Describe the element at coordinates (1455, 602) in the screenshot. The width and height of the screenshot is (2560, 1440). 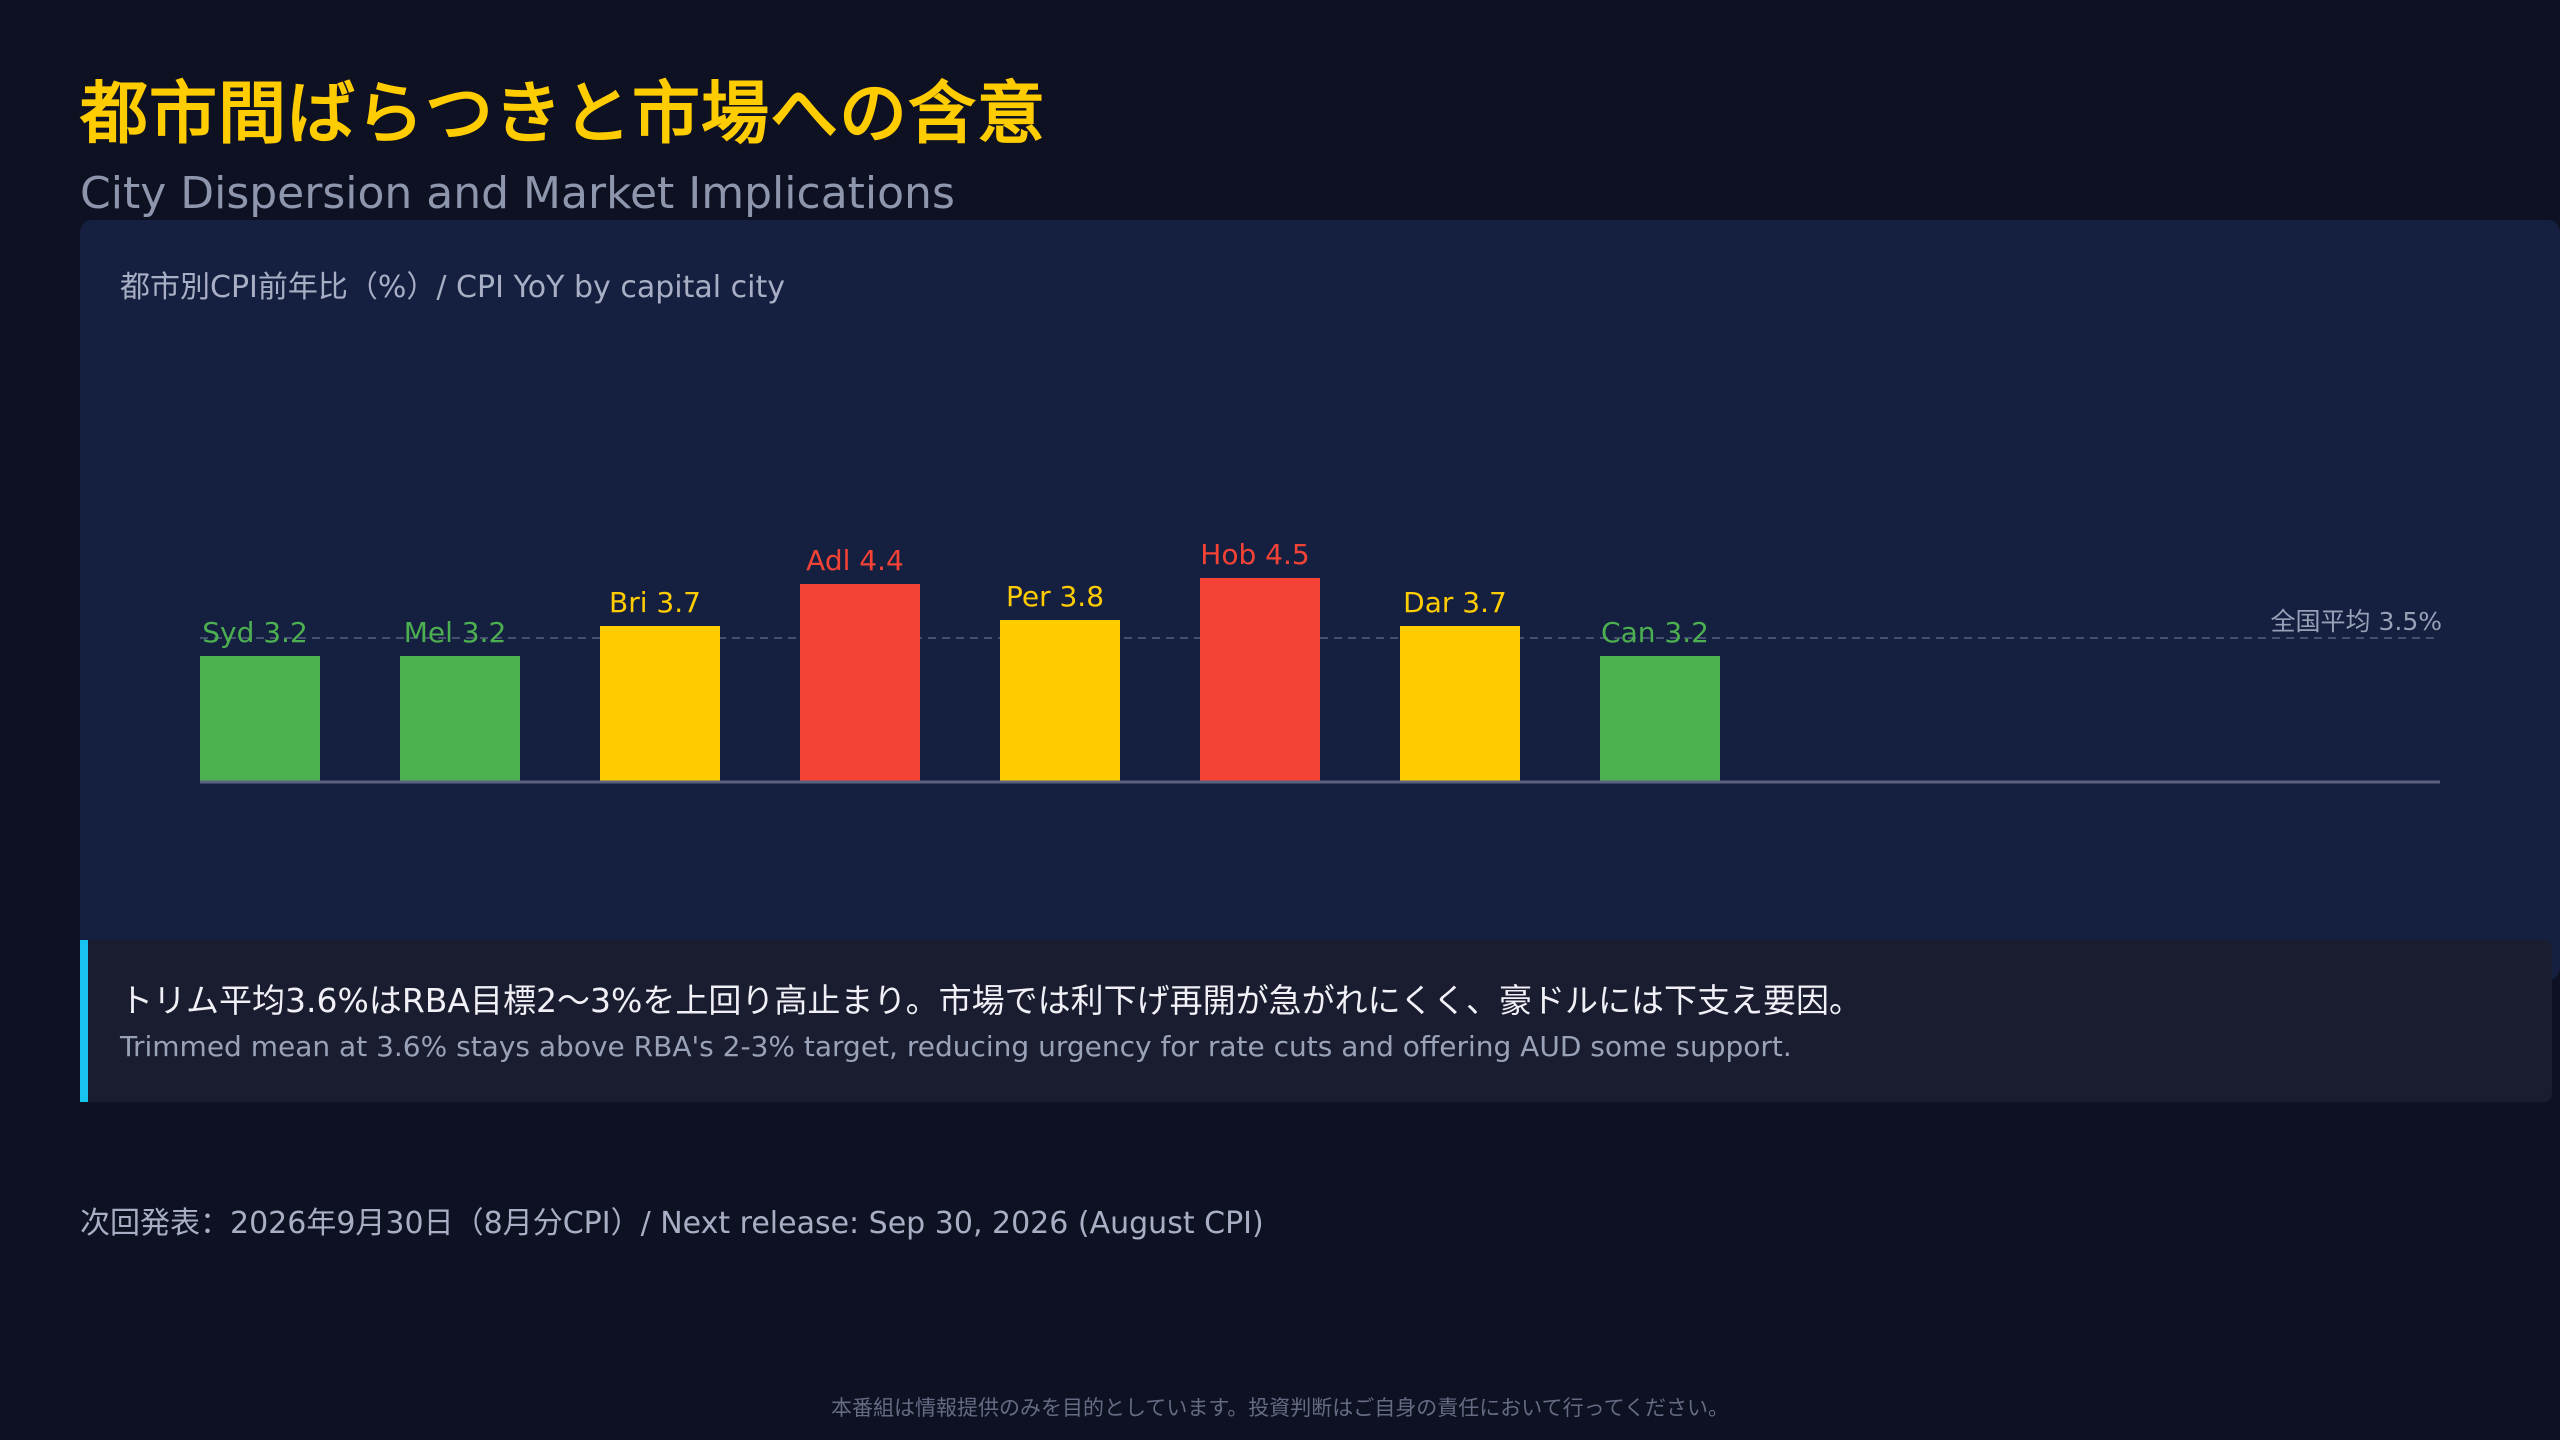
I see `bar-label-dar: Dar 3.7` at that location.